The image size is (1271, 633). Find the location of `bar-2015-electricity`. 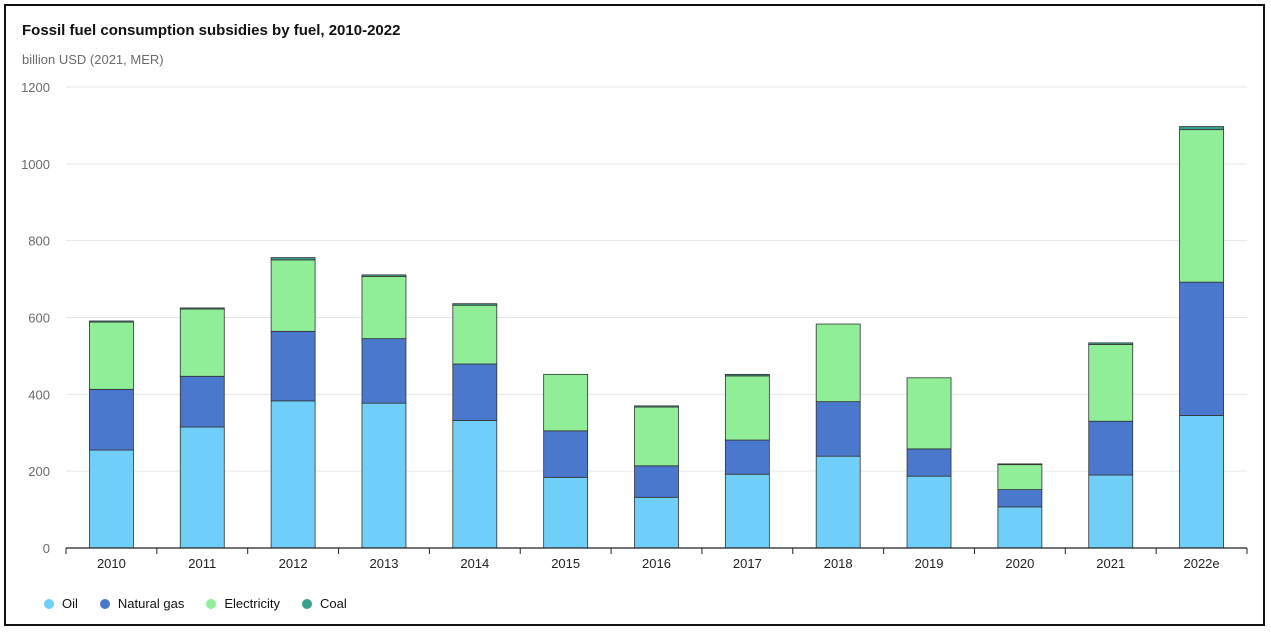

bar-2015-electricity is located at coordinates (566, 402).